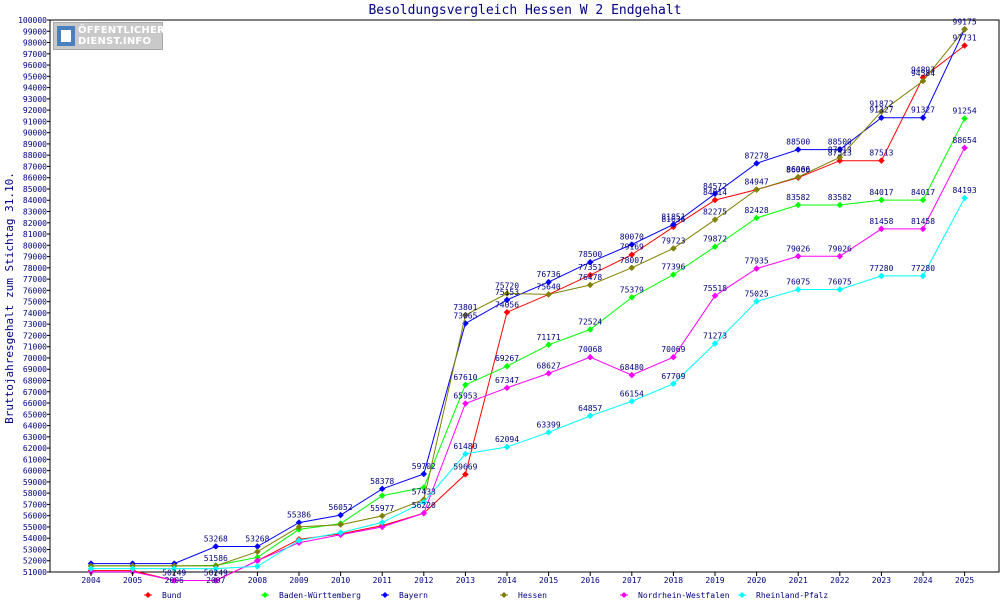 The height and width of the screenshot is (600, 1000). Describe the element at coordinates (257, 538) in the screenshot. I see `data-label: 53268` at that location.